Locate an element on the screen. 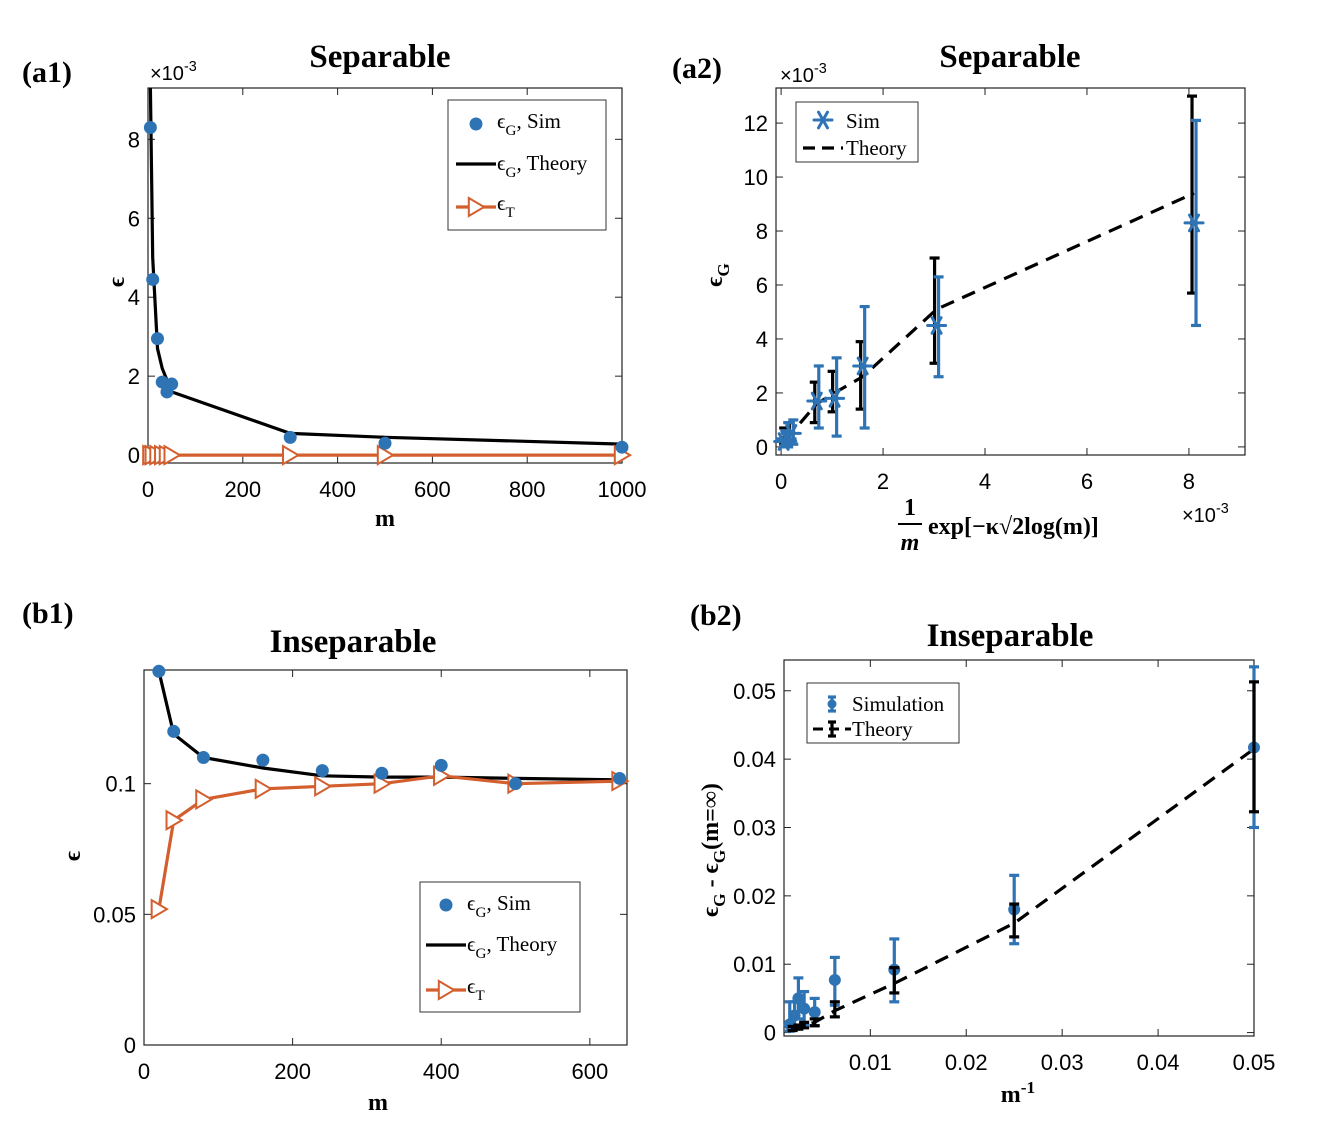 Image resolution: width=1328 pixels, height=1132 pixels. y-tick-label: 12 is located at coordinates (756, 123).